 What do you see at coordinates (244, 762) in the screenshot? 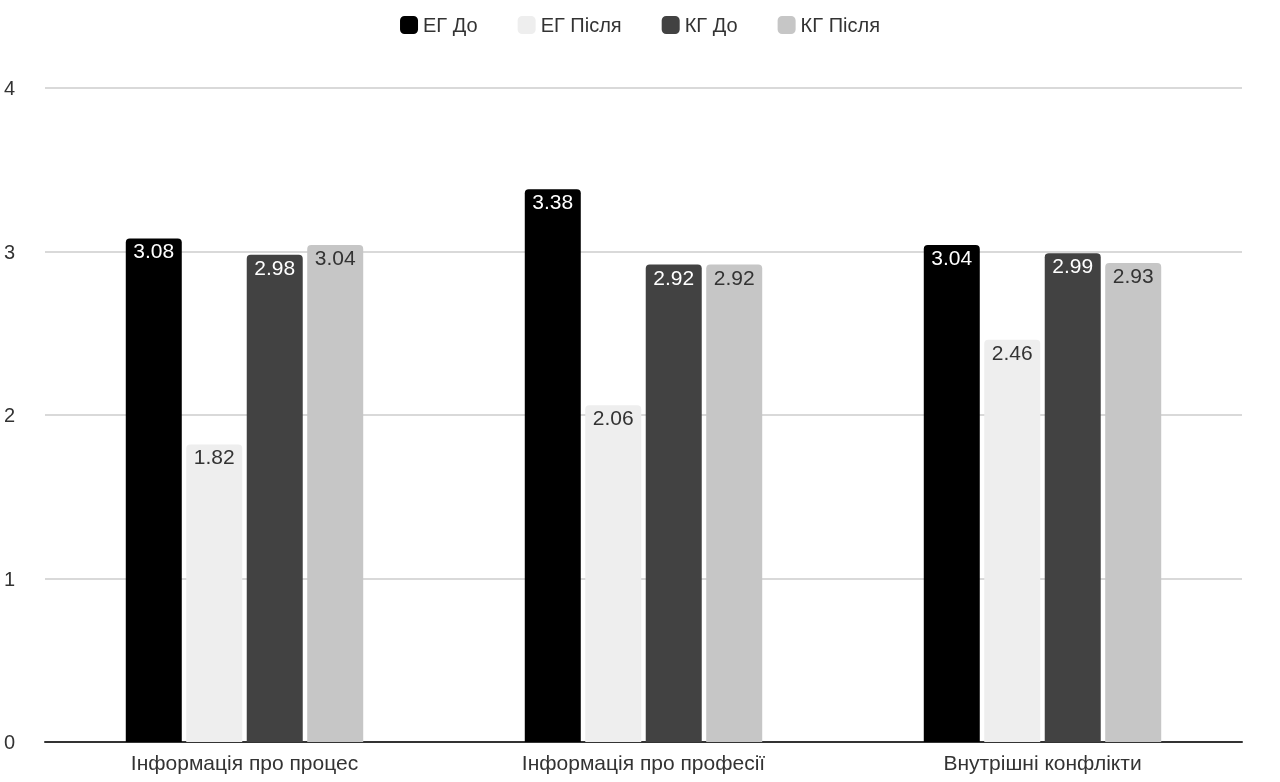
I see `x-tick-label: Інформація про процес` at bounding box center [244, 762].